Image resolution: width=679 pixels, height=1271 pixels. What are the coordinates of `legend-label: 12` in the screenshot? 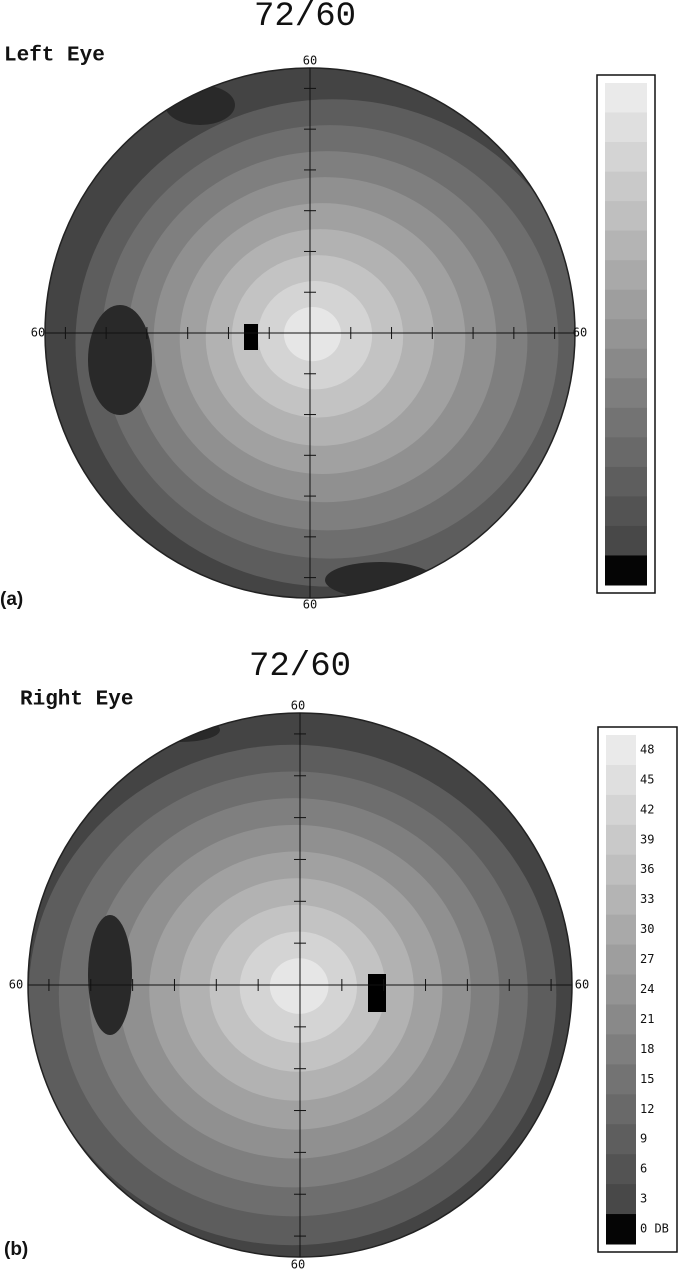 It's located at (647, 1109).